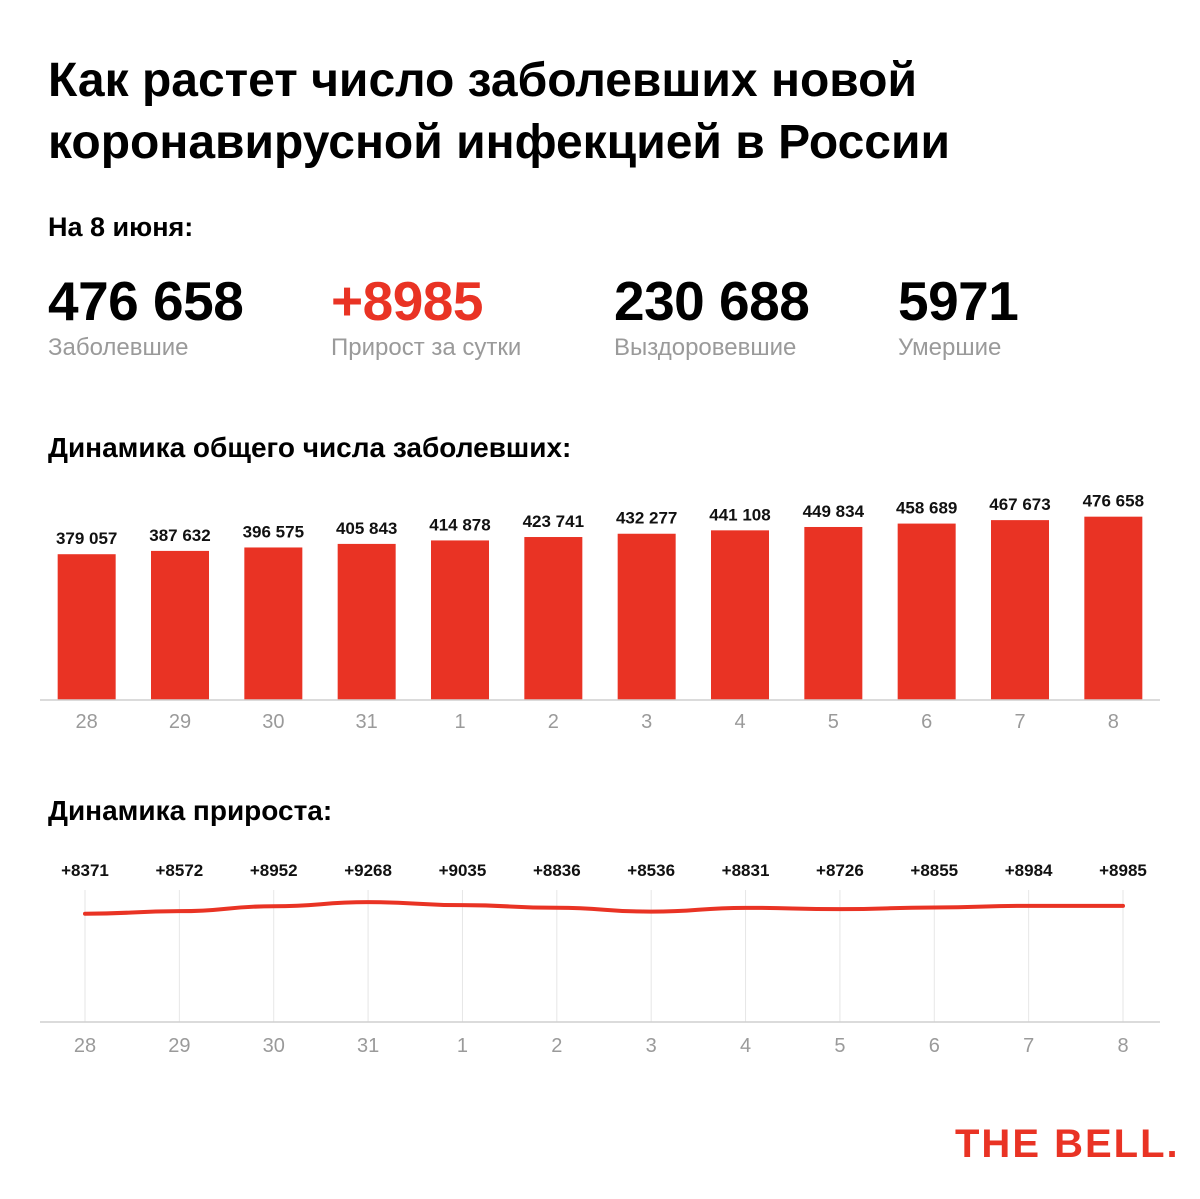  What do you see at coordinates (834, 511) in the screenshot?
I see `bar-value-label: 449 834` at bounding box center [834, 511].